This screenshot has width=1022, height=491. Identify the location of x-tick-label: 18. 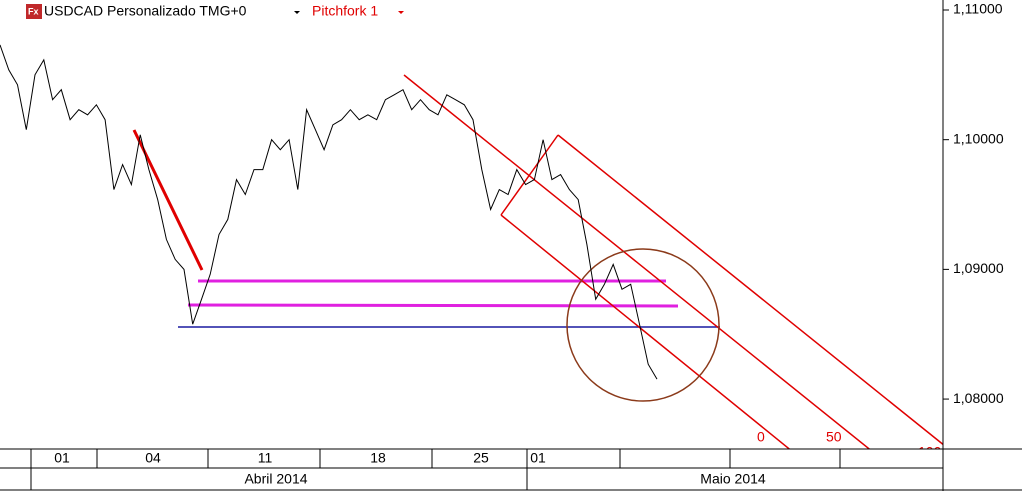
(378, 458).